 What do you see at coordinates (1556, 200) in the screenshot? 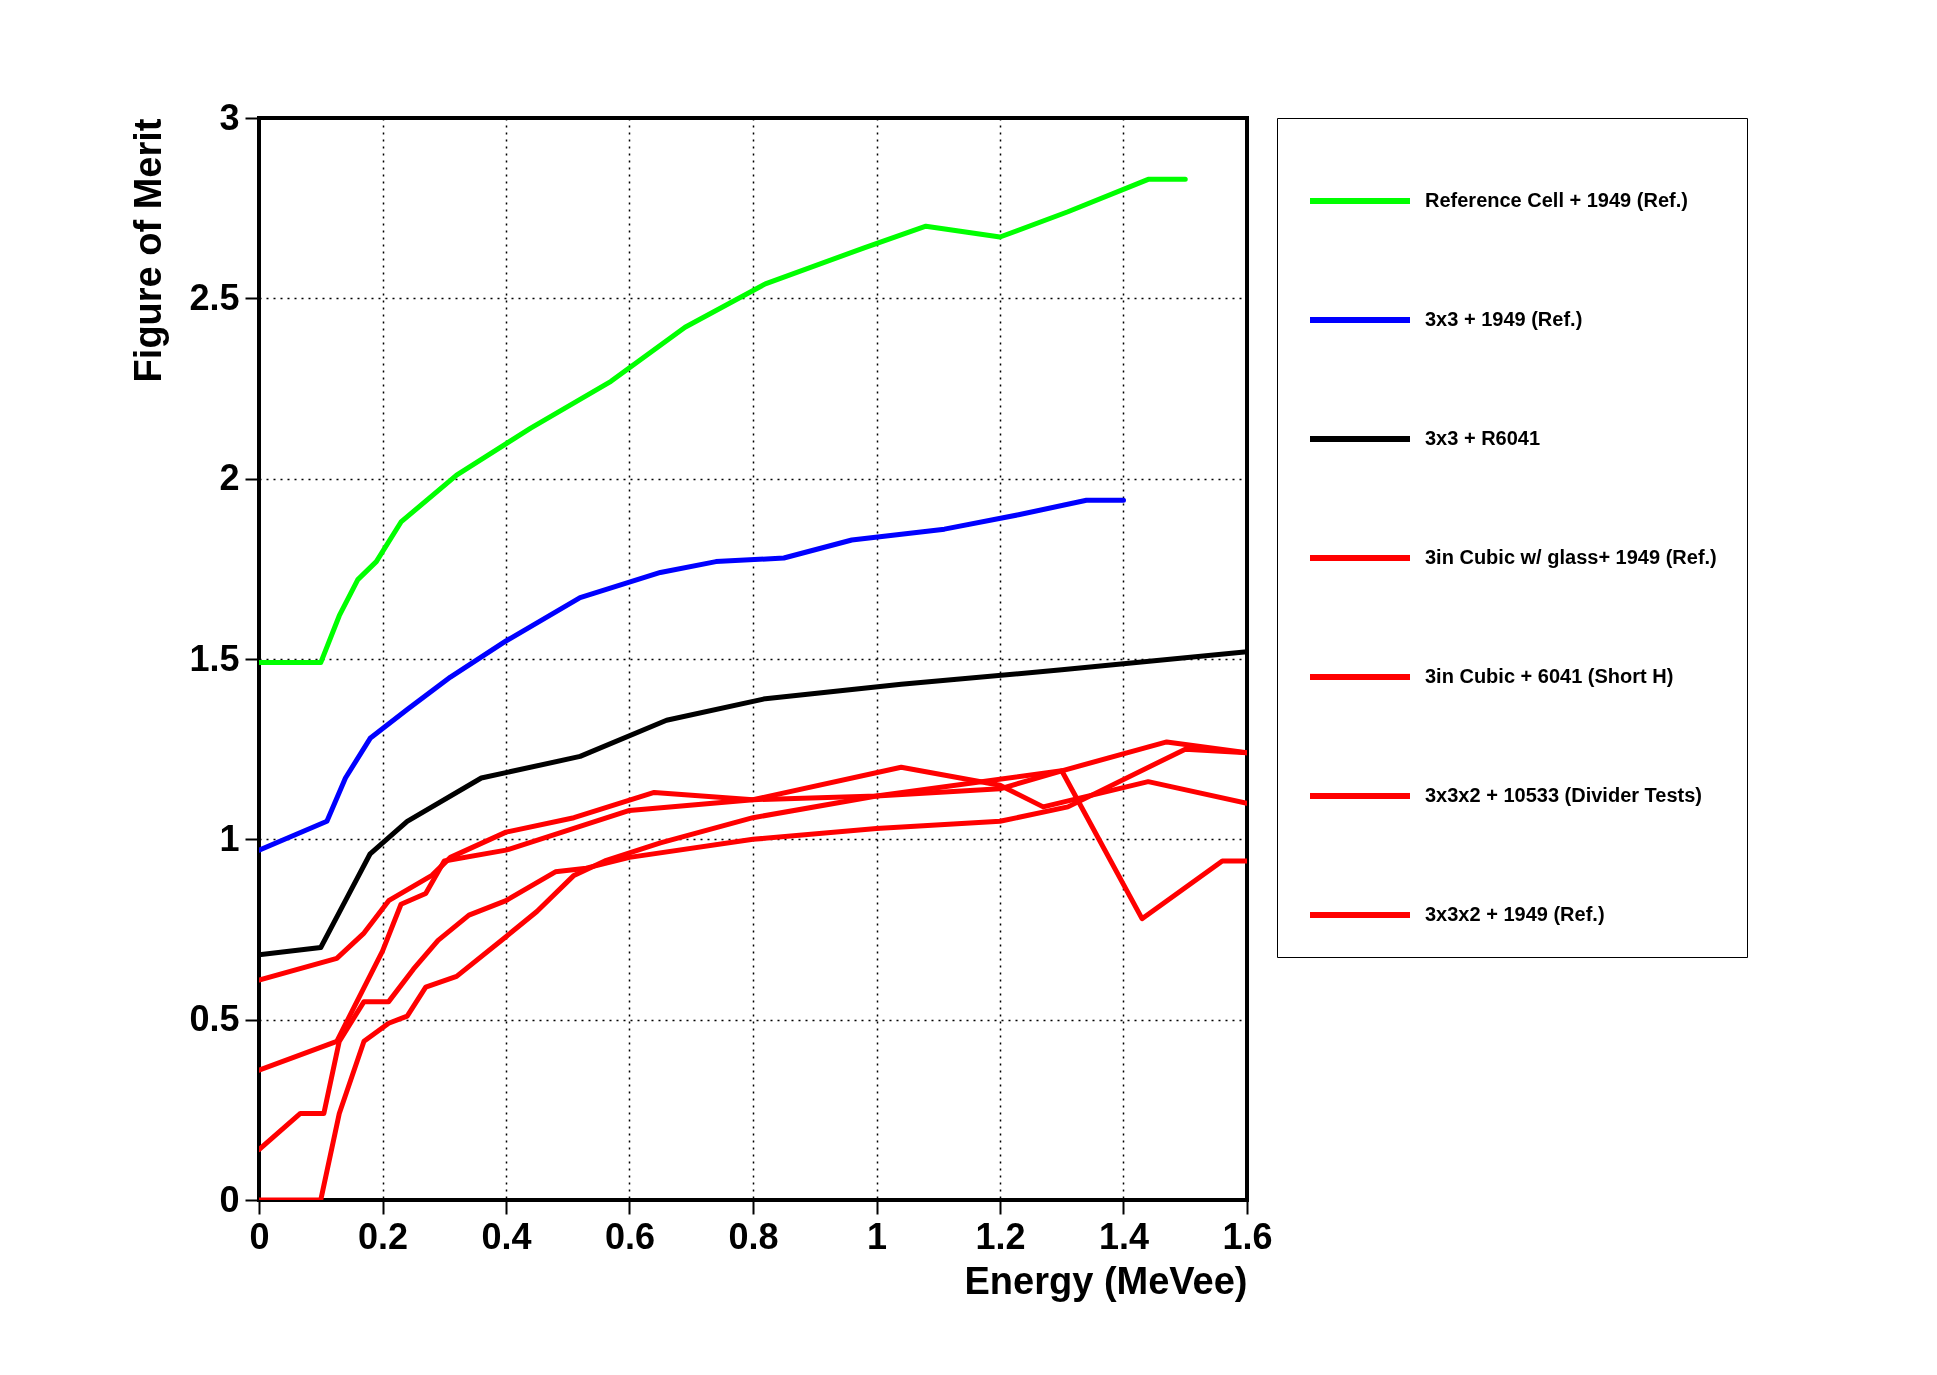
I see `legend-label: Reference Cell + 1949 (Ref.)` at bounding box center [1556, 200].